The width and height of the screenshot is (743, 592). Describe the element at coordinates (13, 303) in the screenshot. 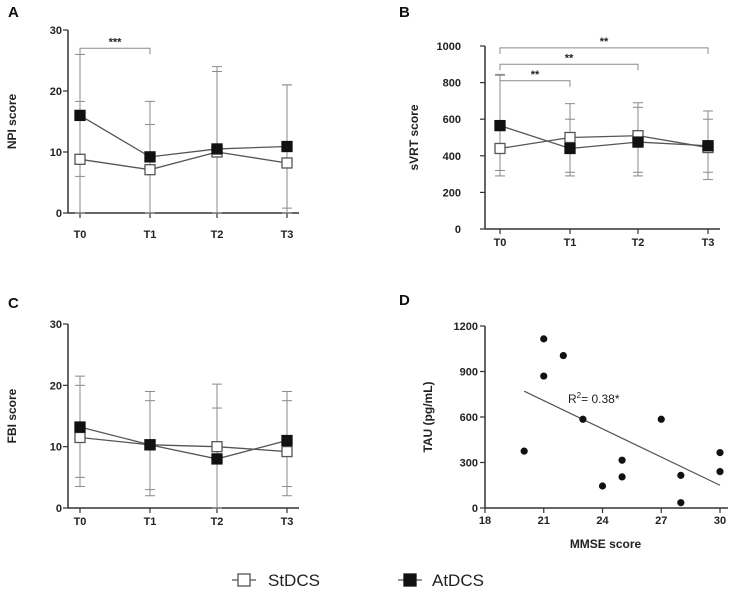

I see `panel-letter: C` at that location.